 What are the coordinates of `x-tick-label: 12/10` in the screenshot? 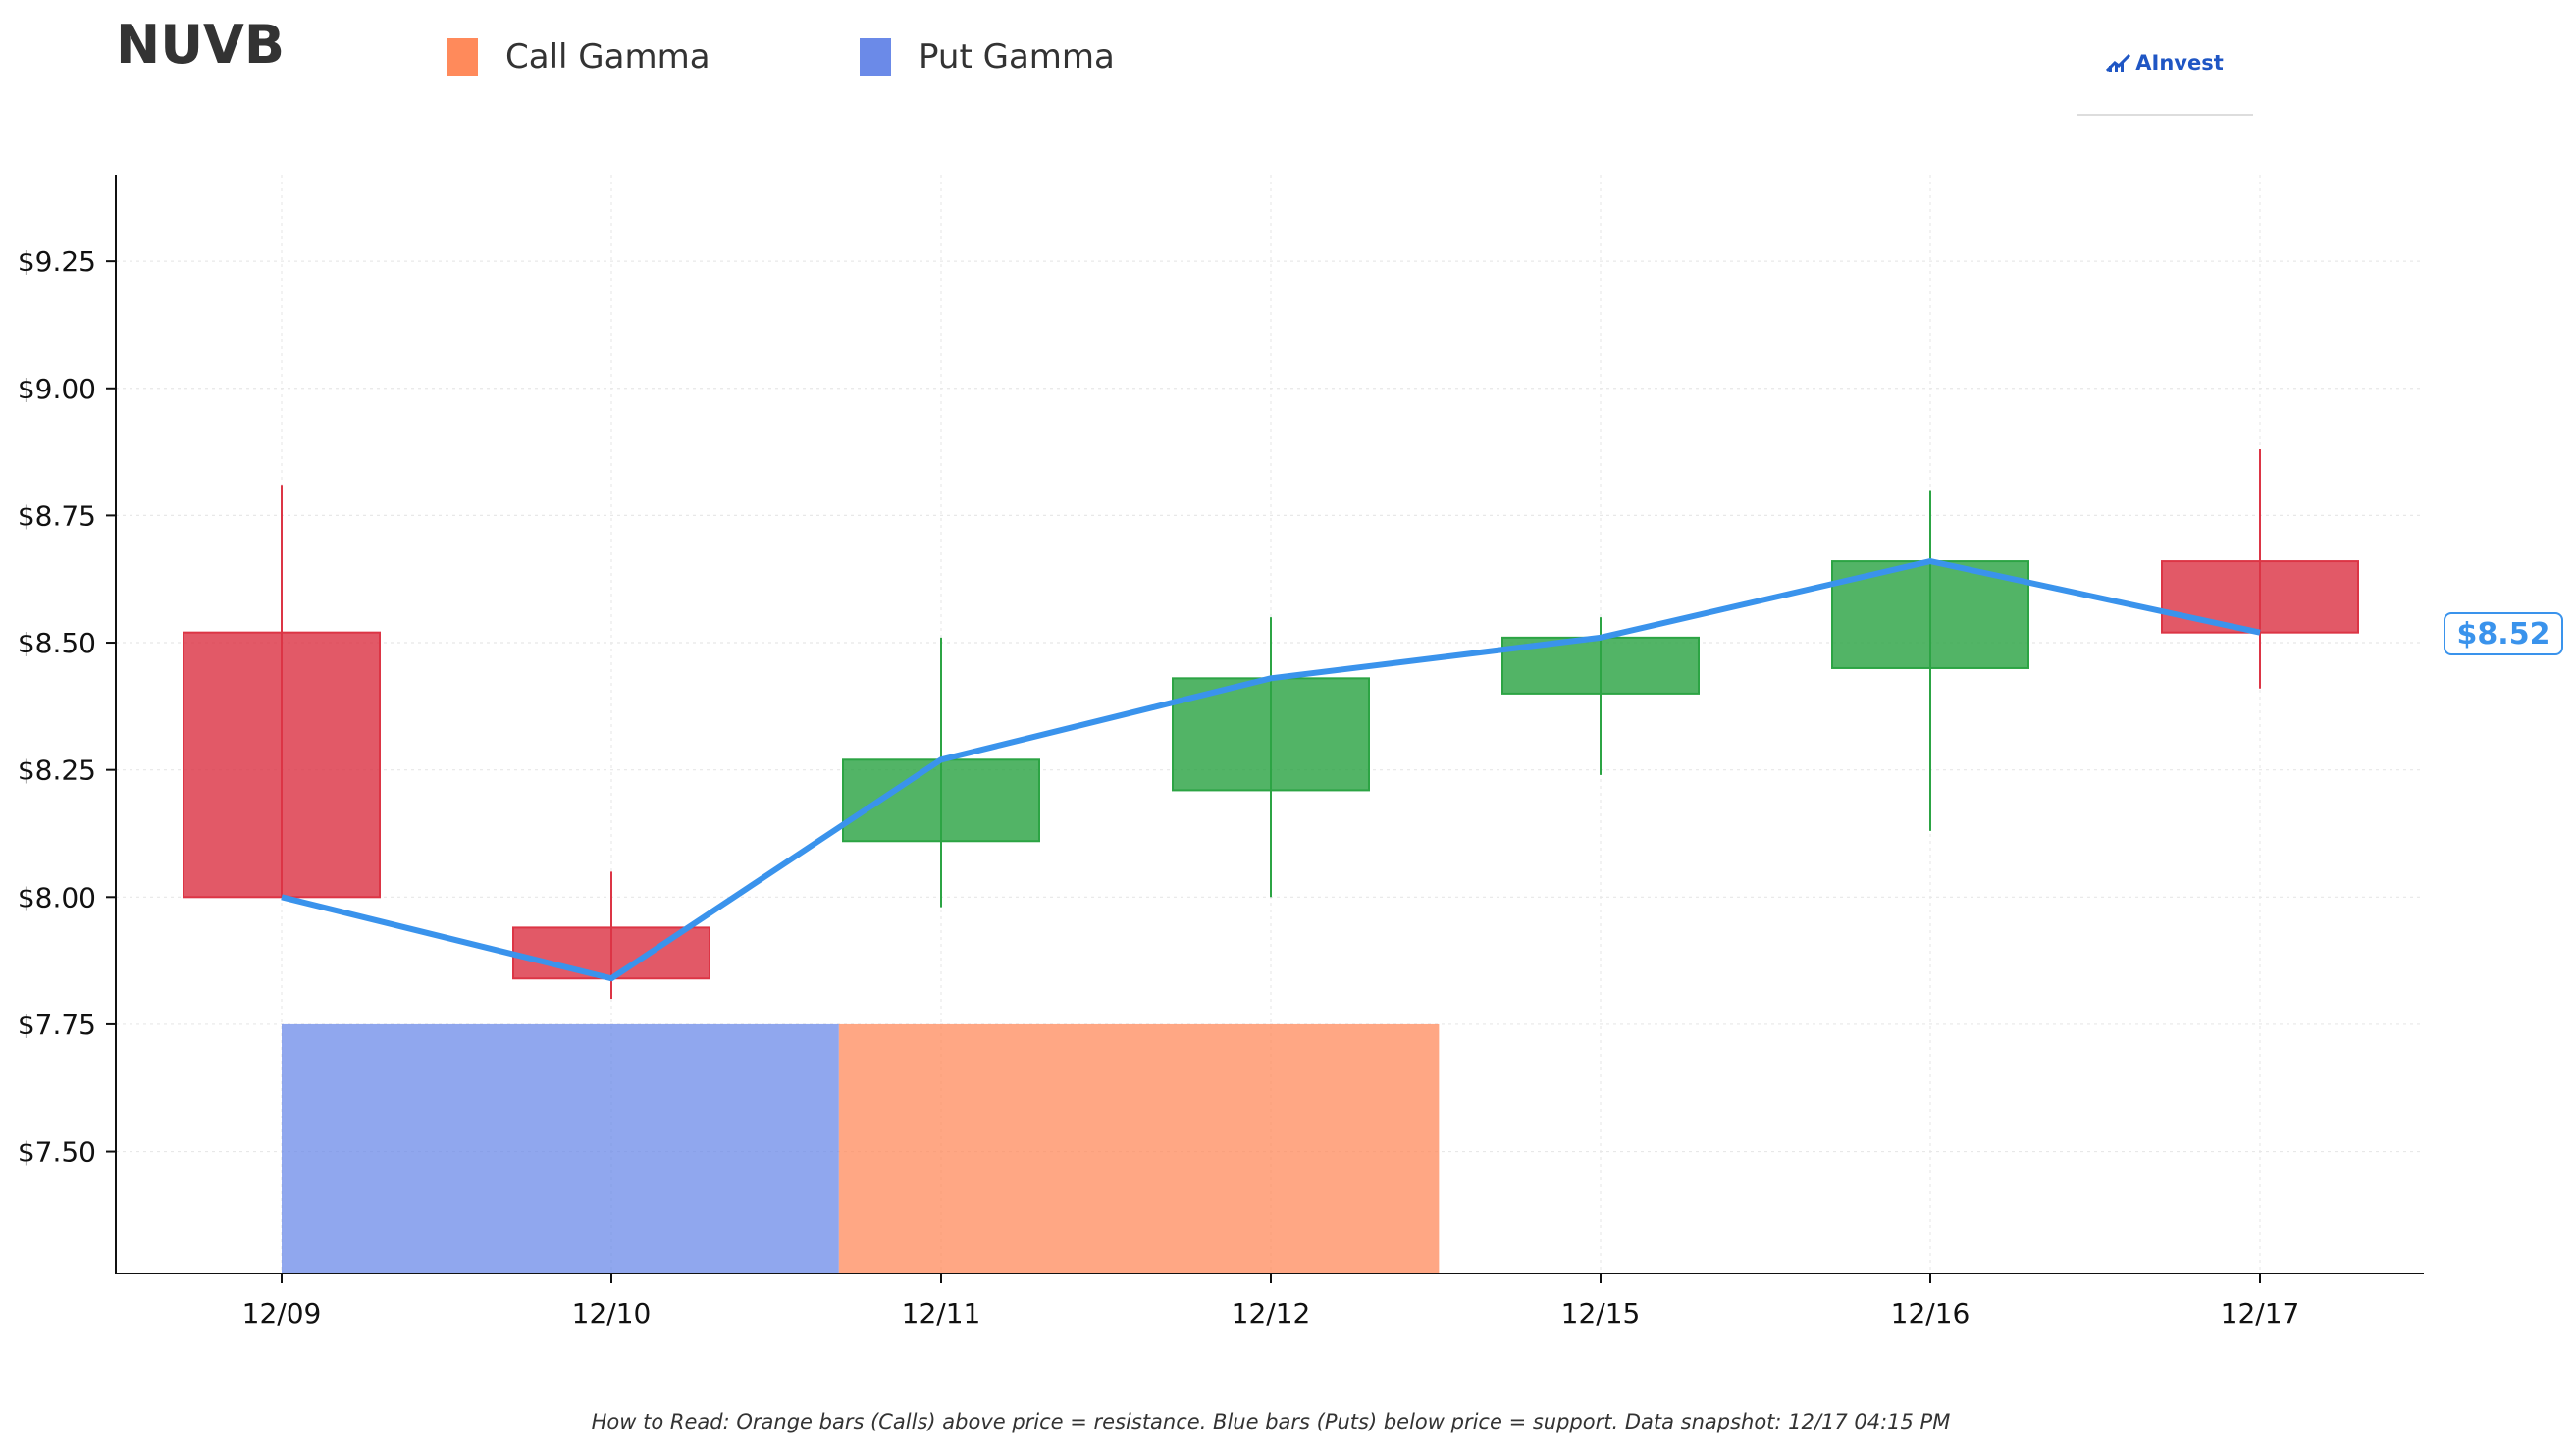 It's located at (612, 1313).